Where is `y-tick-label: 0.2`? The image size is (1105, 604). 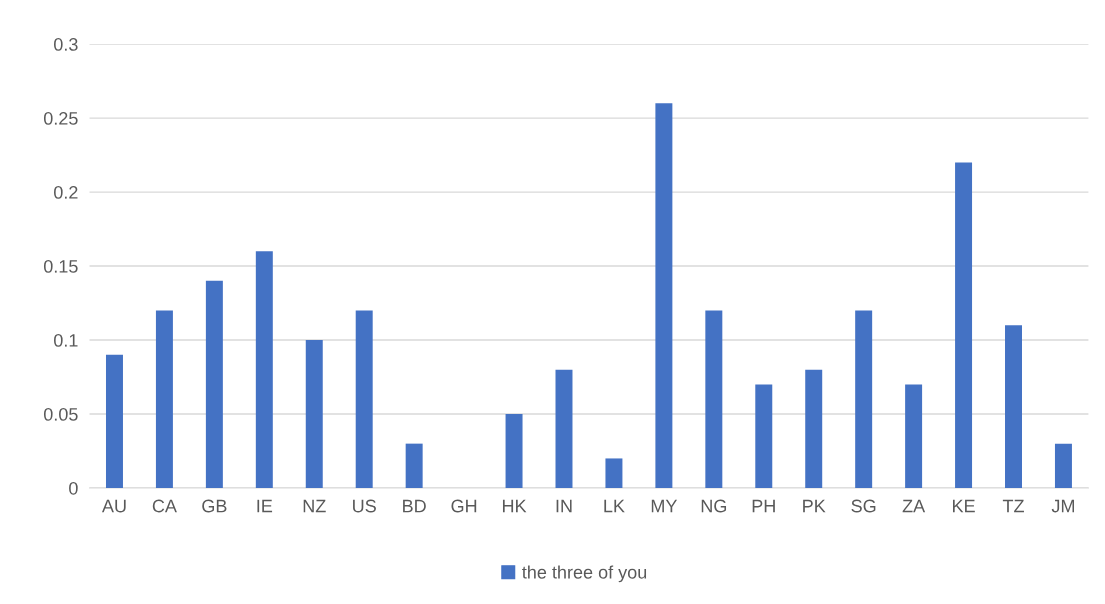
y-tick-label: 0.2 is located at coordinates (66, 192).